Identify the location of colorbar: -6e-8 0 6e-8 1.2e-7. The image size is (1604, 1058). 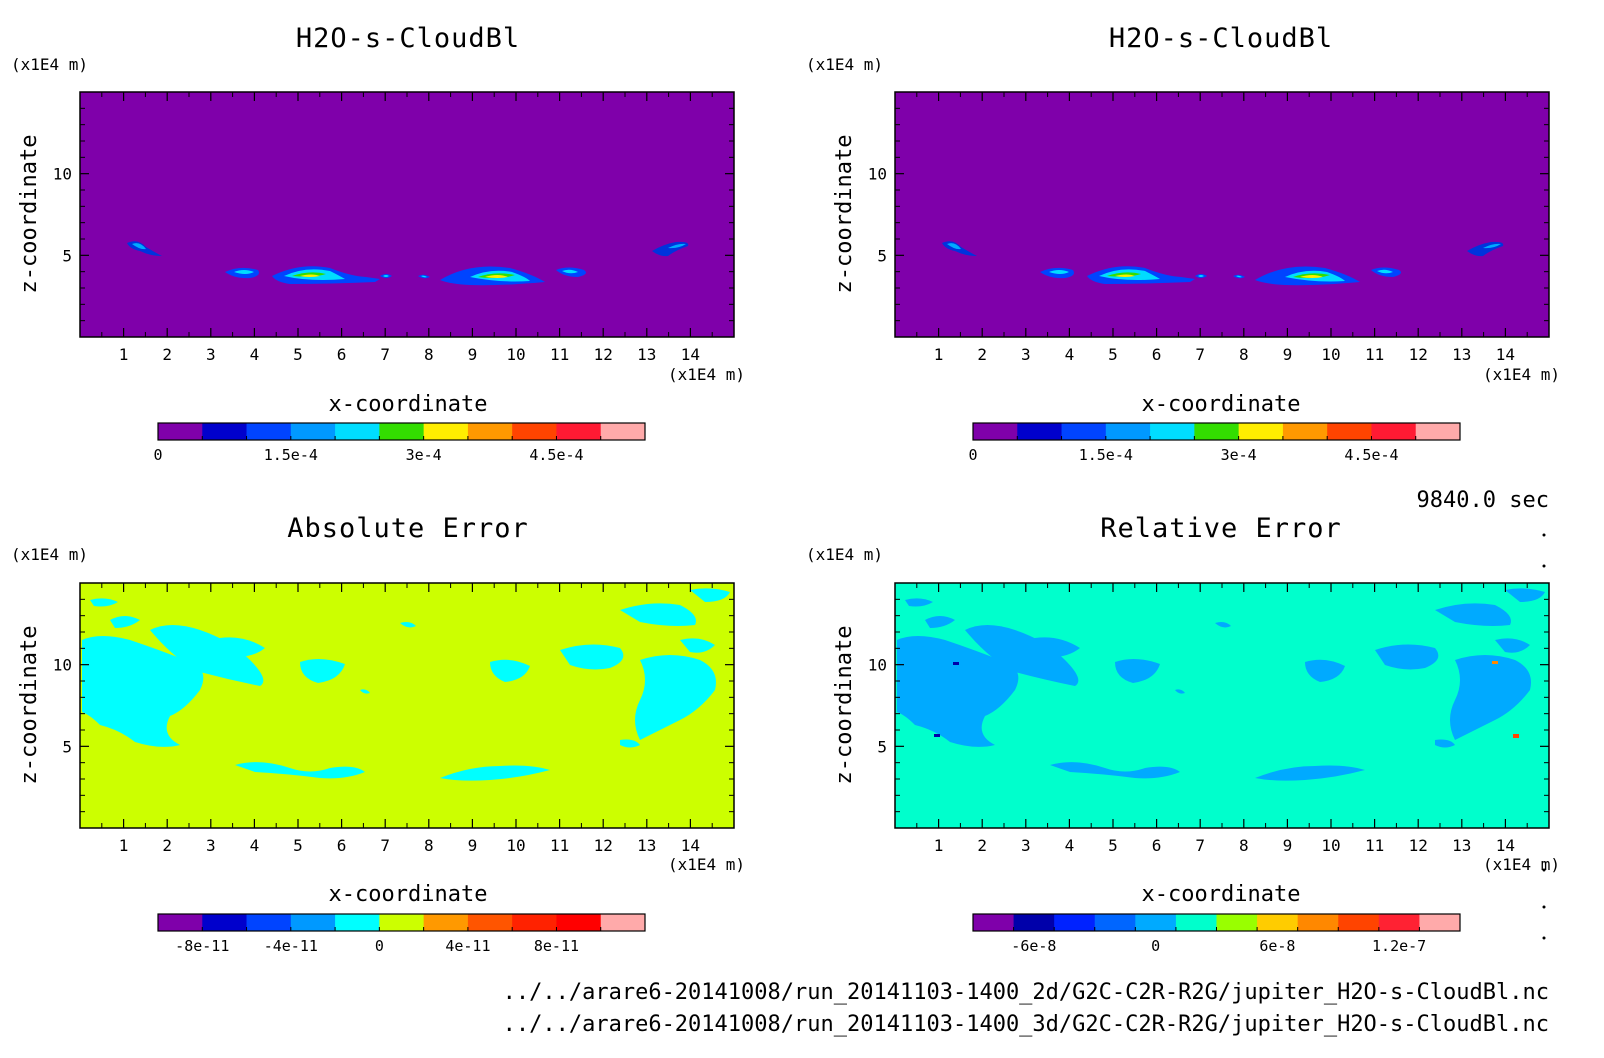
(1216, 934).